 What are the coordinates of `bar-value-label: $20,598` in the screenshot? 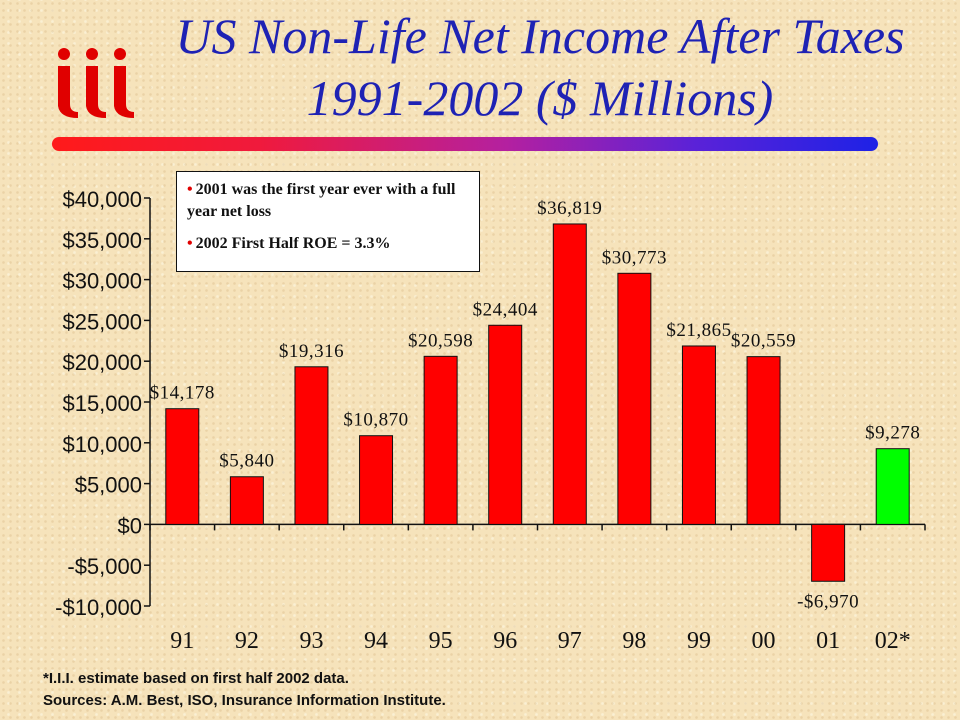 It's located at (440, 340).